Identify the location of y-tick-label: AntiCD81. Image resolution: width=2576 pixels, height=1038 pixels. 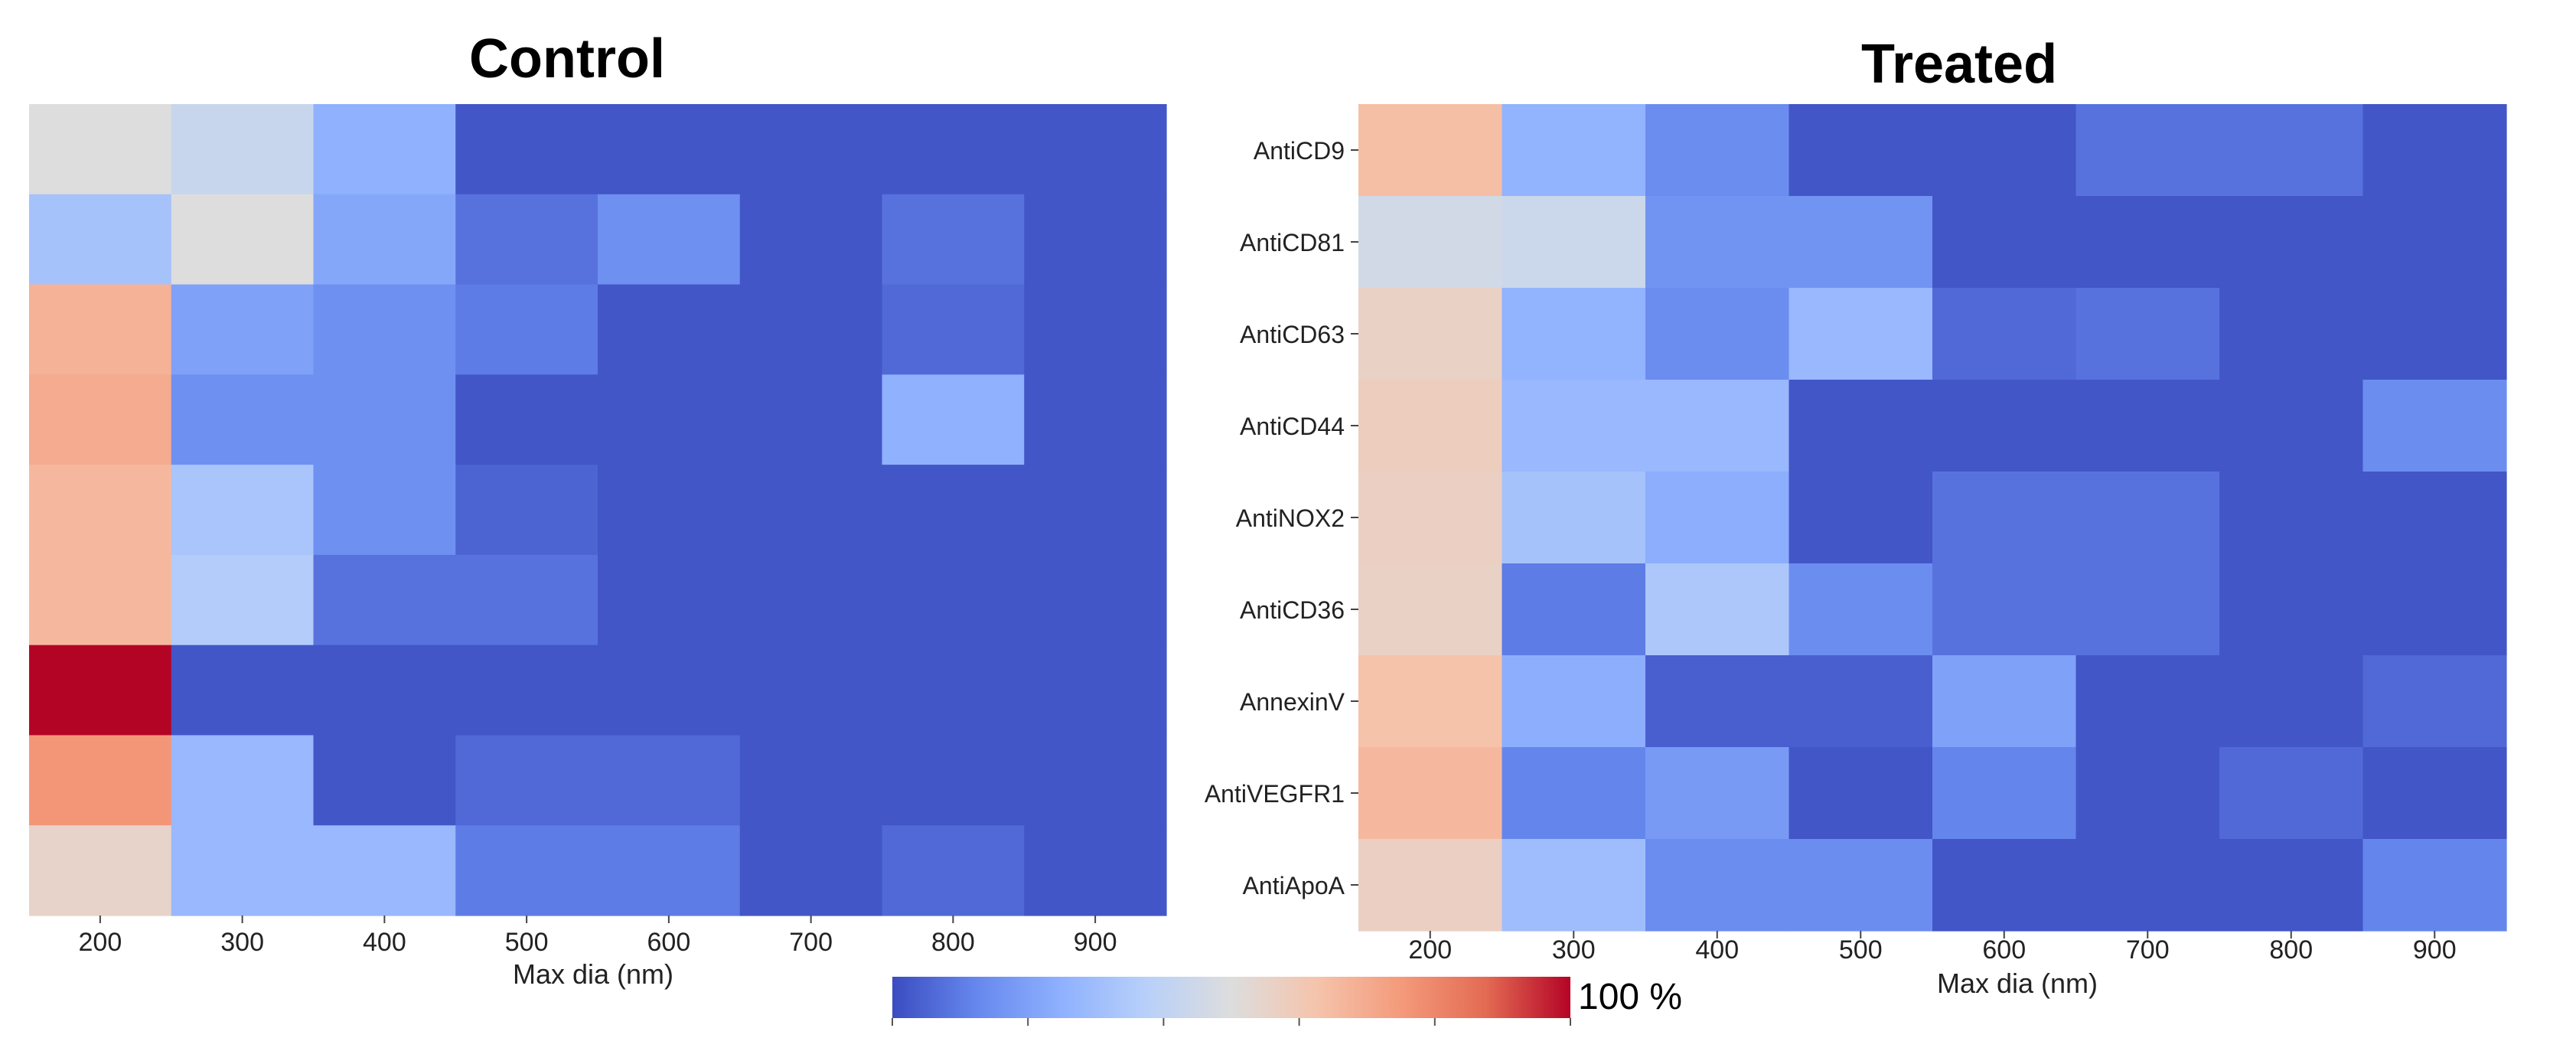
(1292, 242).